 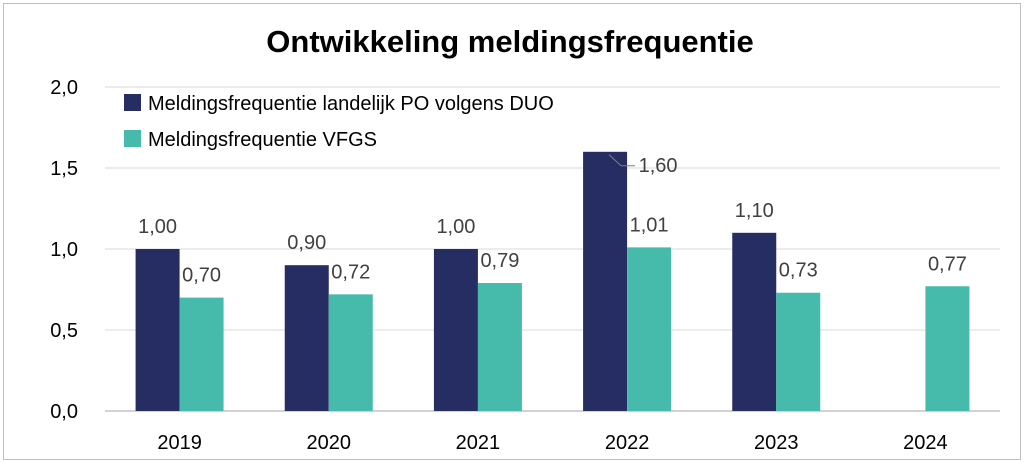 I want to click on data-label: 0,90, so click(x=306, y=243).